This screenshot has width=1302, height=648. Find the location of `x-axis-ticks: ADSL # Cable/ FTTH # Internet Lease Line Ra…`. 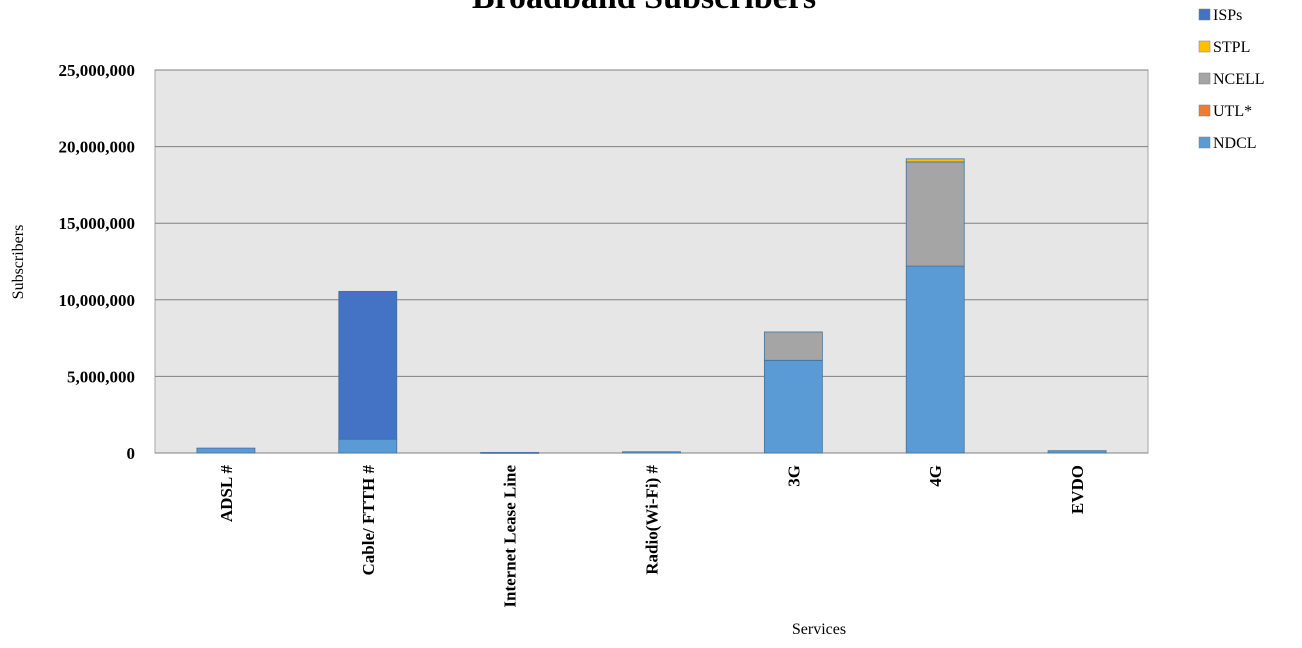

x-axis-ticks: ADSL # Cable/ FTTH # Internet Lease Line Ra… is located at coordinates (652, 536).